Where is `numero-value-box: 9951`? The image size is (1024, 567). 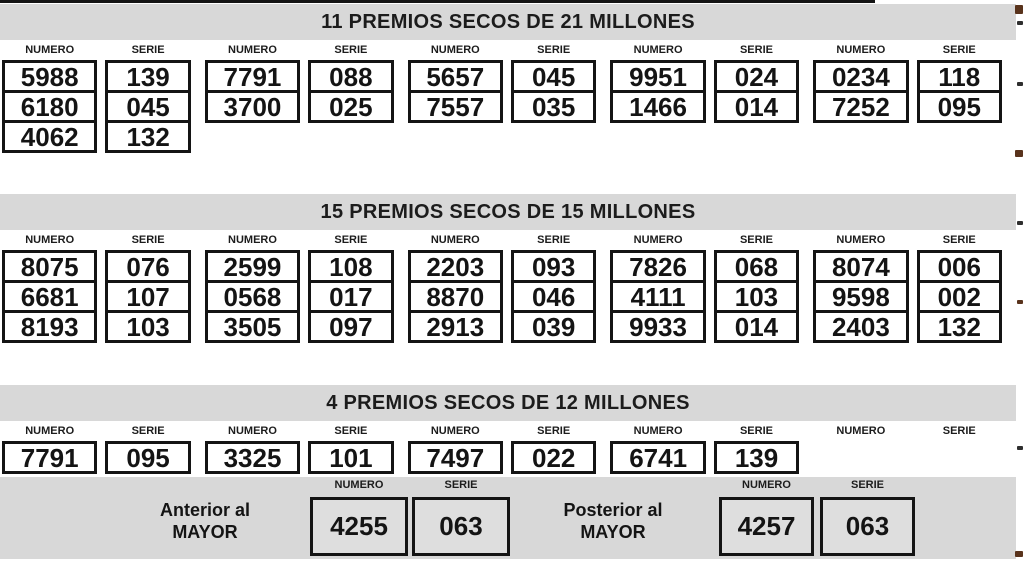
numero-value-box: 9951 is located at coordinates (658, 76).